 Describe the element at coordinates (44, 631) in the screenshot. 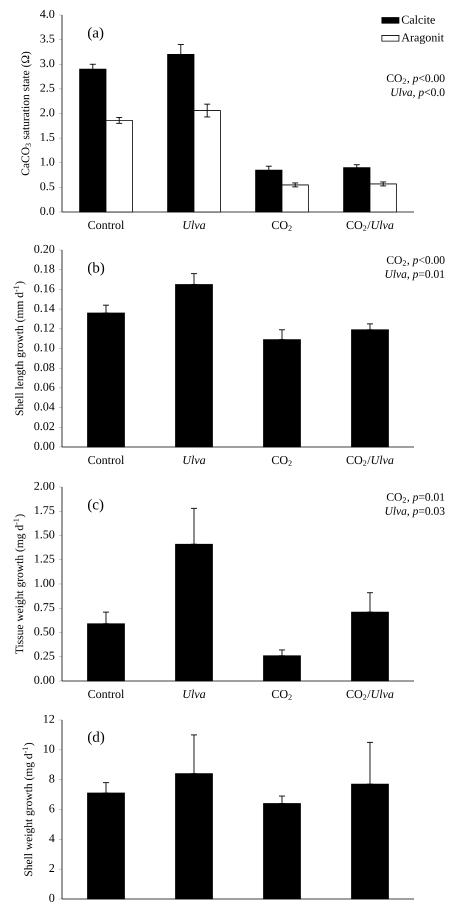

I see `y-tick-label: 0.50` at that location.